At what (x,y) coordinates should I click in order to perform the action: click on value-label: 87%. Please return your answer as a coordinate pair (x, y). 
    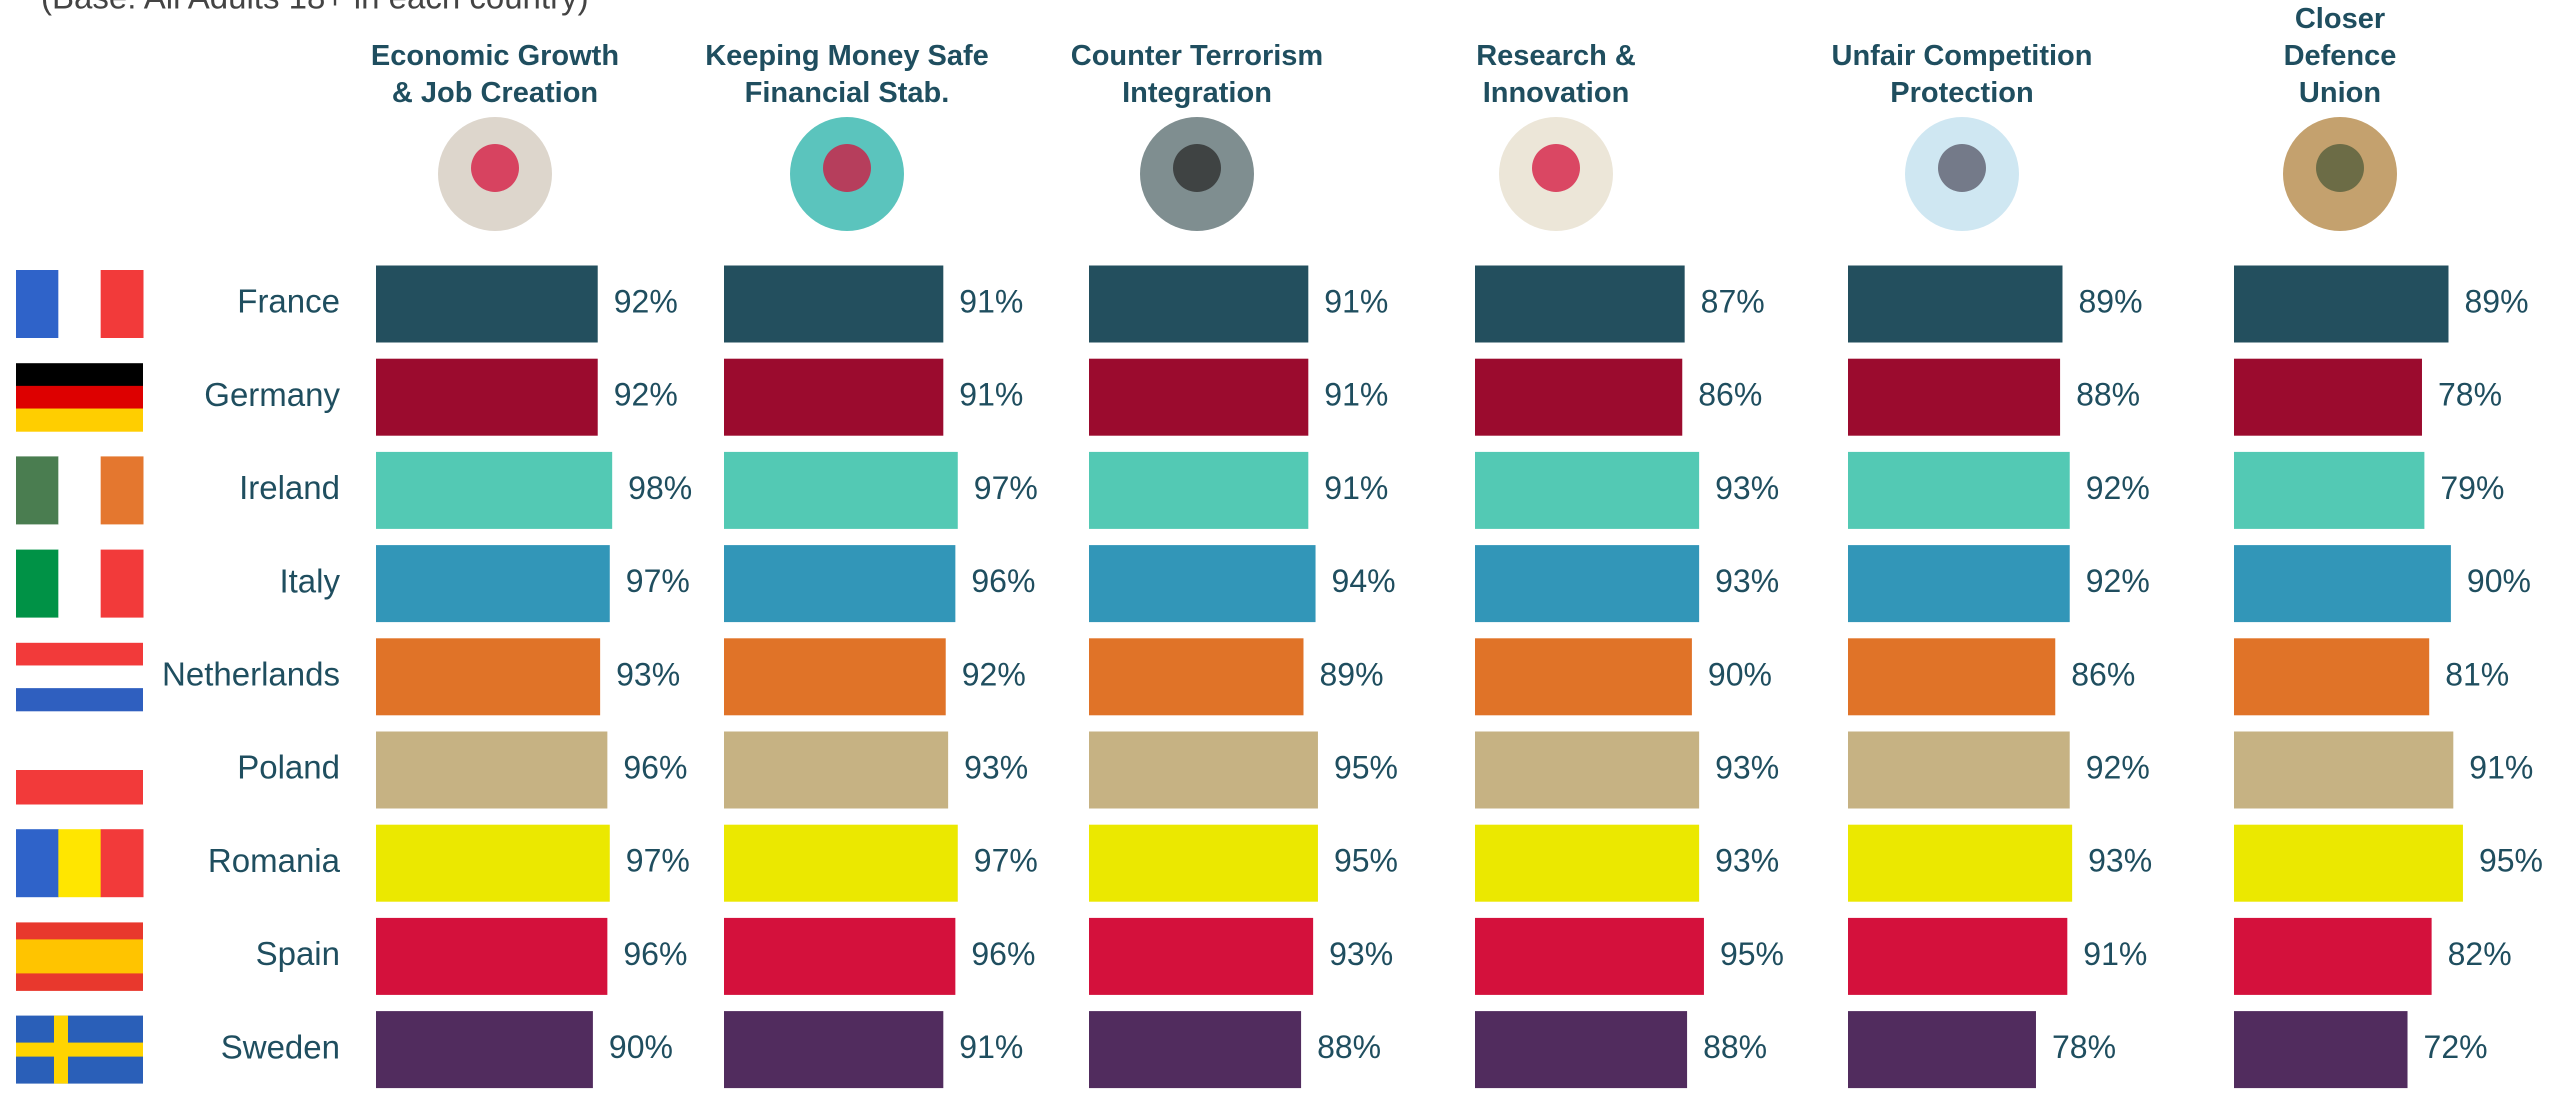
    Looking at the image, I should click on (1733, 301).